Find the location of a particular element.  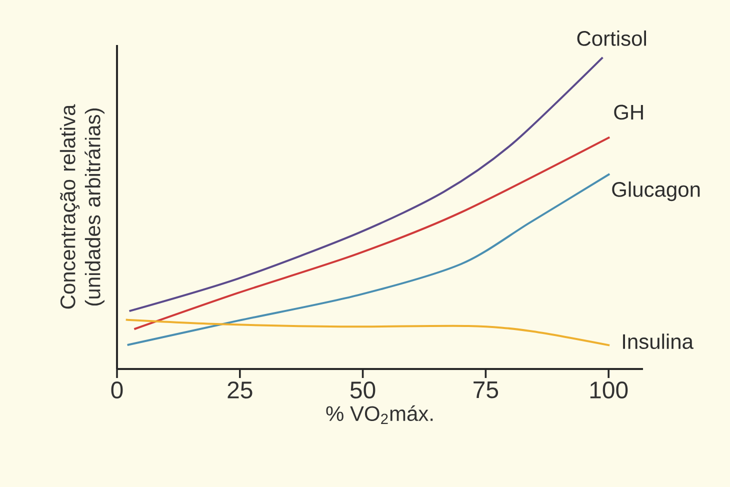

x-tick-label: 25 is located at coordinates (240, 390).